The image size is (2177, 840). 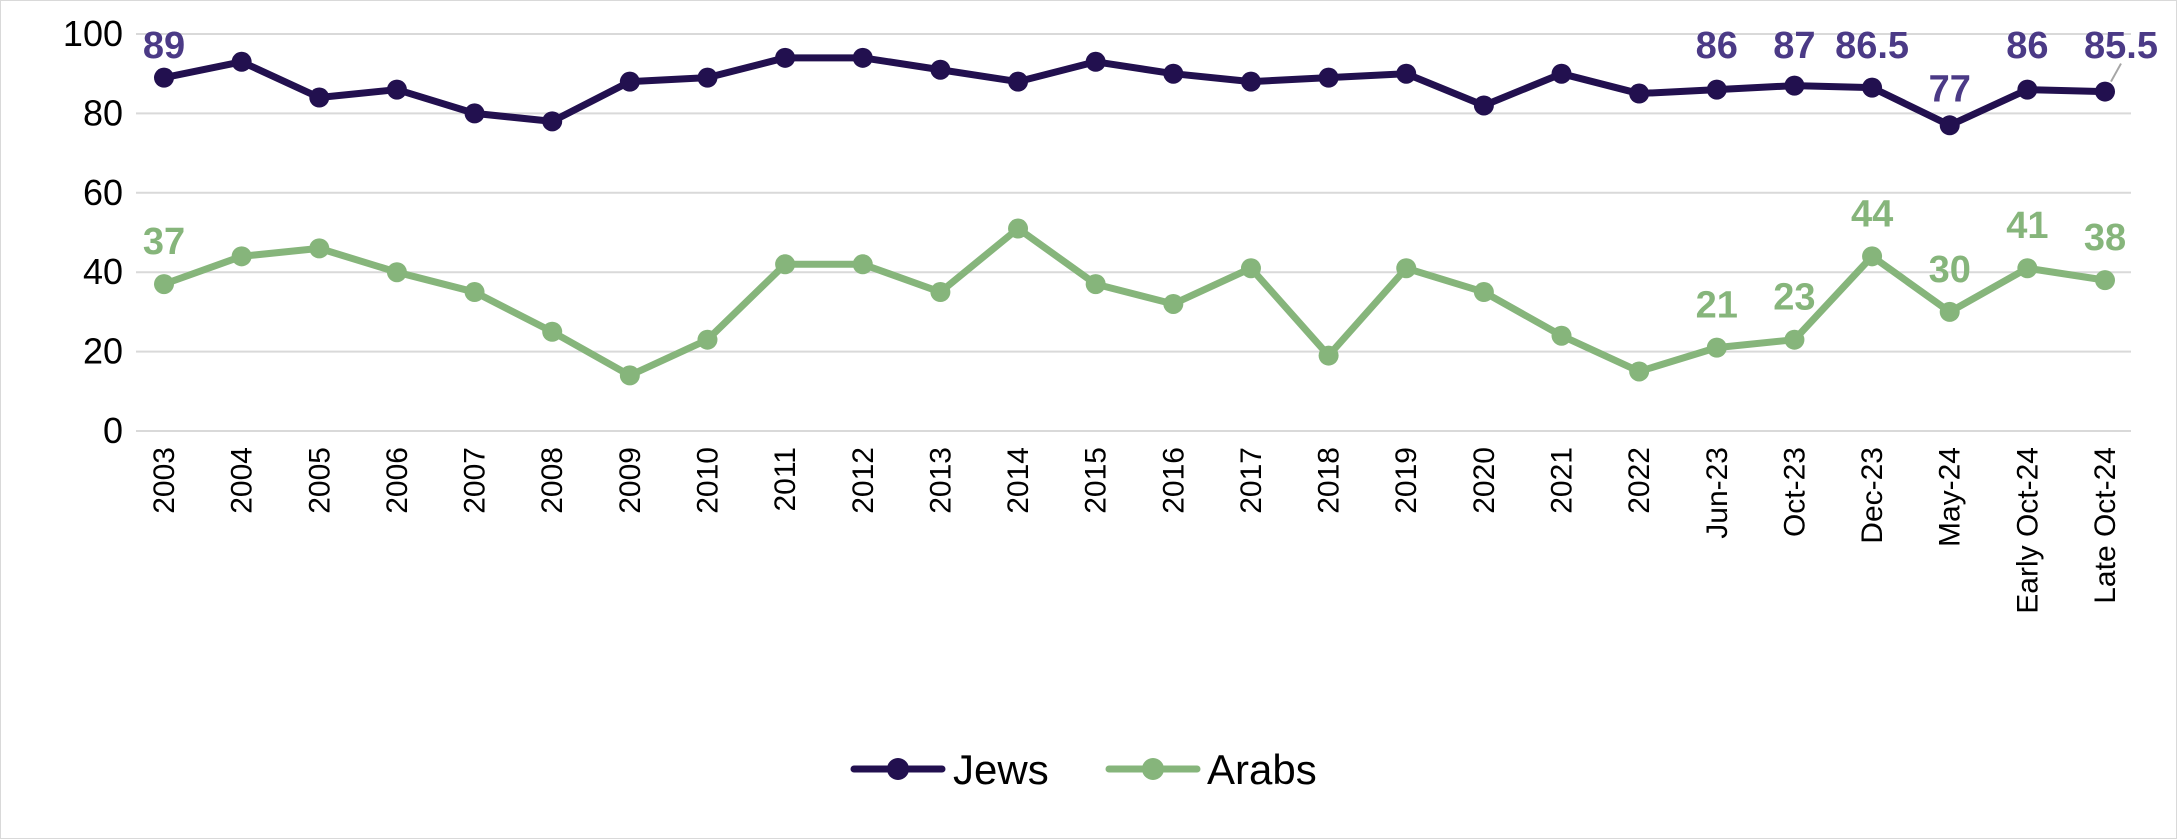 I want to click on x-tick-label: Late Oct-24, so click(x=2105, y=525).